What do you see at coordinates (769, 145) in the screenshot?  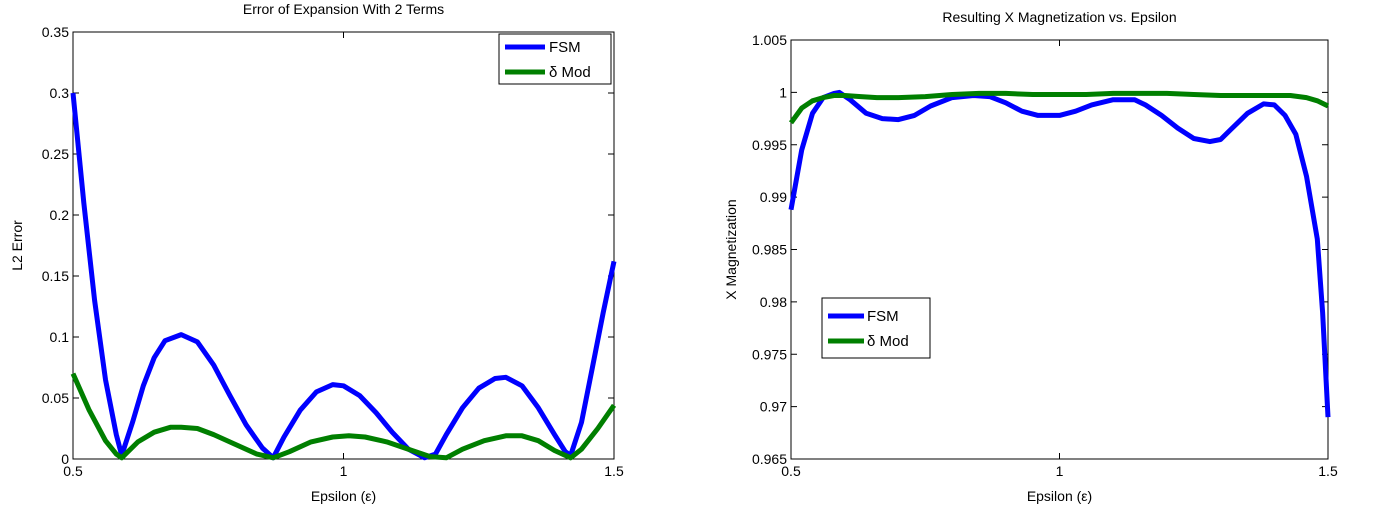 I see `y-tick-label: 0.995` at bounding box center [769, 145].